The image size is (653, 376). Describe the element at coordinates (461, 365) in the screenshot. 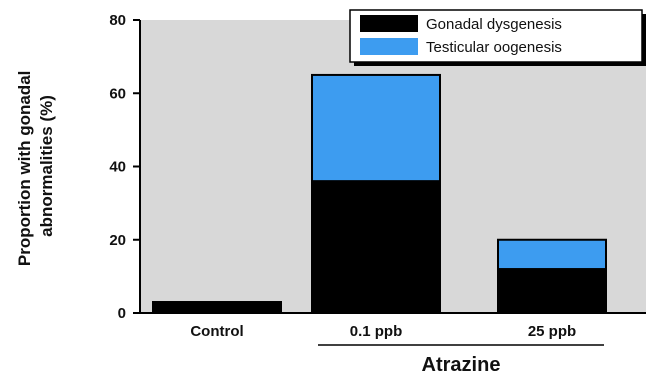

I see `group-label: Atrazine` at that location.